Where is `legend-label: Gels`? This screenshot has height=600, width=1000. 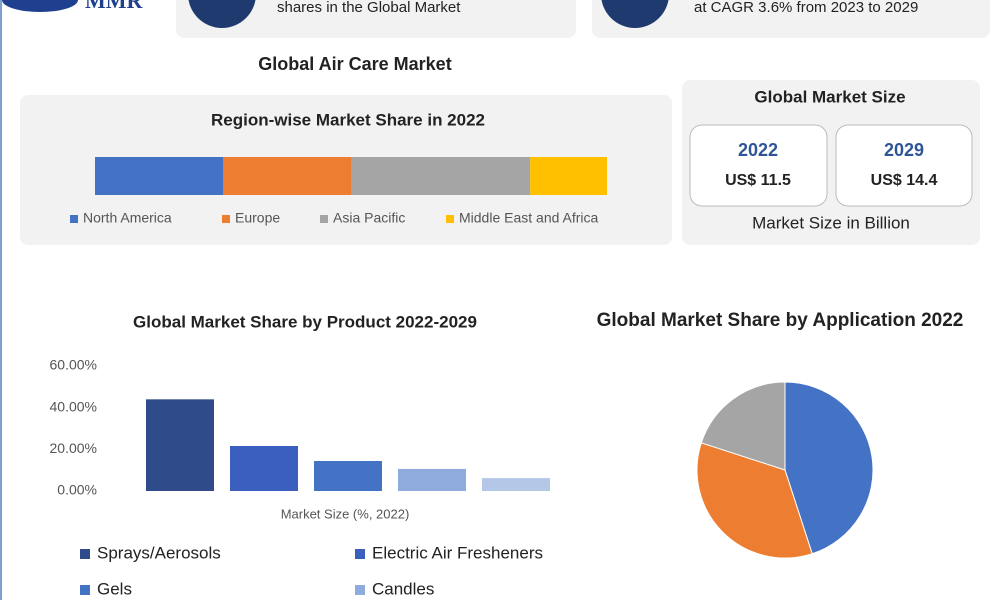
legend-label: Gels is located at coordinates (114, 588).